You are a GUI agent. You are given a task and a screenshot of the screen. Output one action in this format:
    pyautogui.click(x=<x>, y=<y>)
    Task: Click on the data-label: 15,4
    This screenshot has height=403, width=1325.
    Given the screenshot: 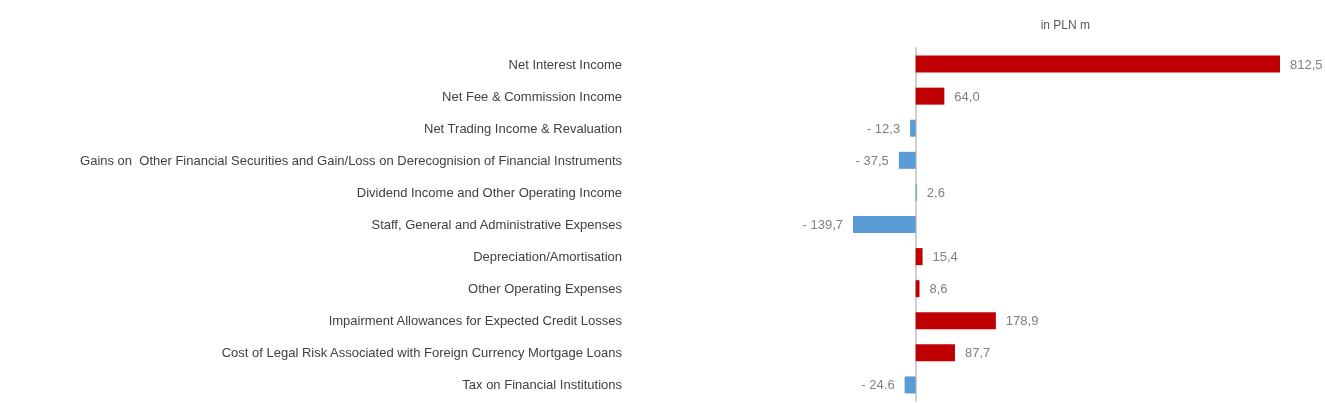 What is the action you would take?
    pyautogui.click(x=945, y=257)
    